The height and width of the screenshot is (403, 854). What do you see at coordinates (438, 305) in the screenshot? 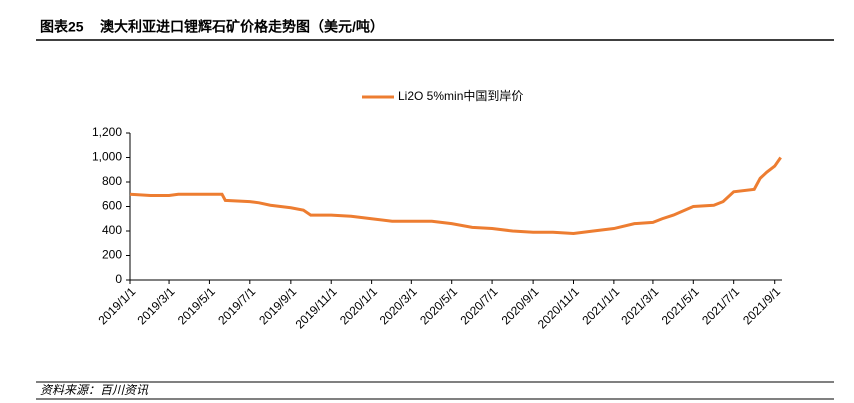
I see `x-tick-label: 2020/5/1` at bounding box center [438, 305].